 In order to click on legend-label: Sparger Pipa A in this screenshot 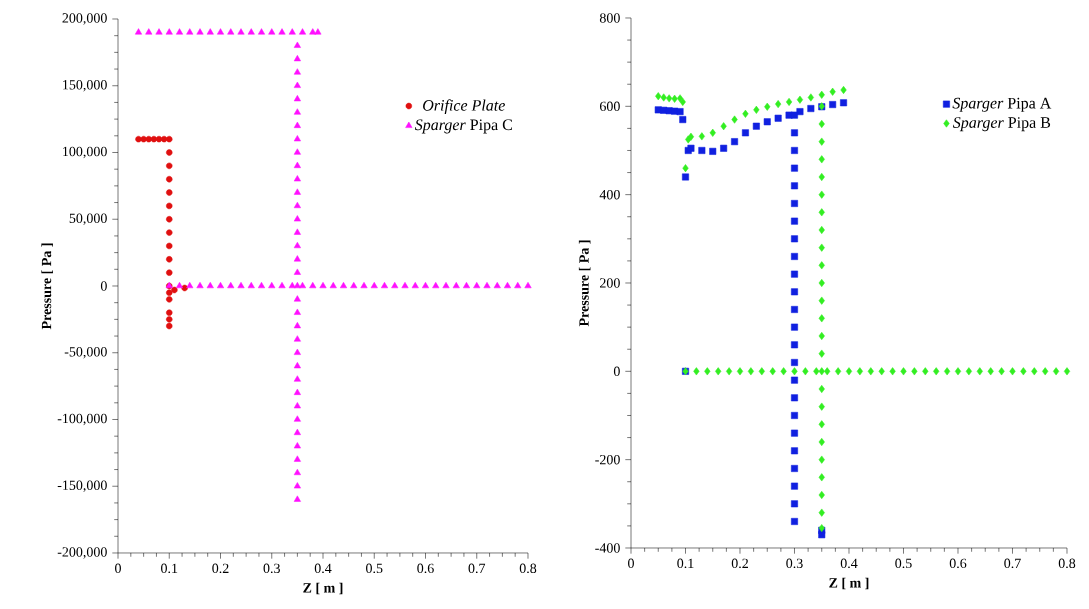, I will do `click(1002, 104)`.